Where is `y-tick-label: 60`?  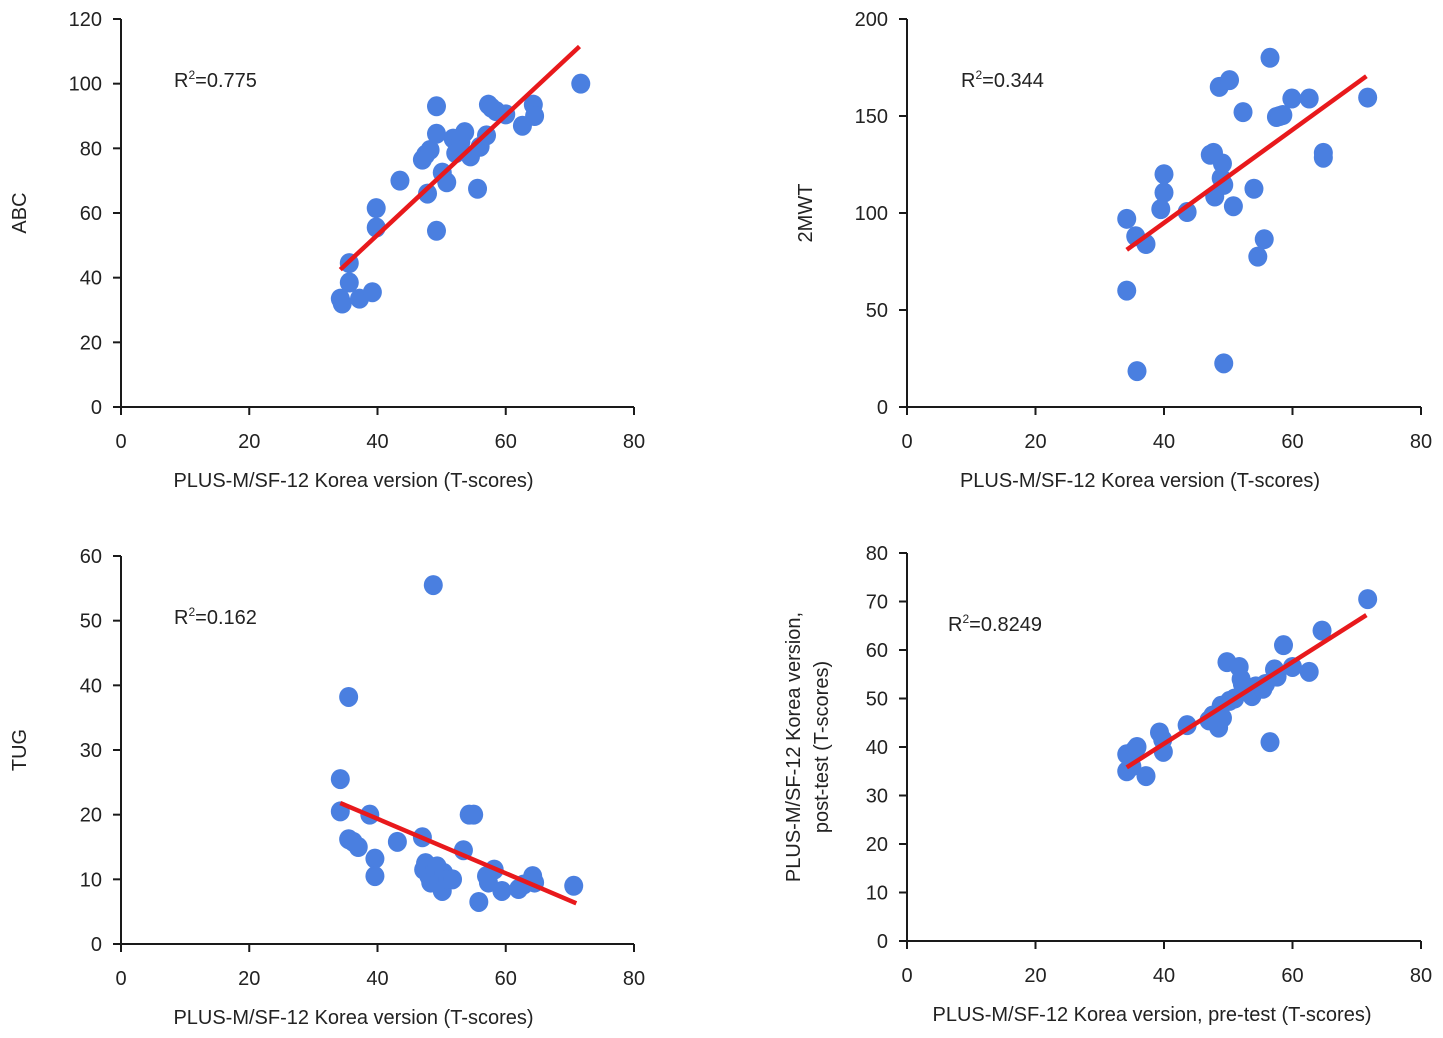 y-tick-label: 60 is located at coordinates (877, 651).